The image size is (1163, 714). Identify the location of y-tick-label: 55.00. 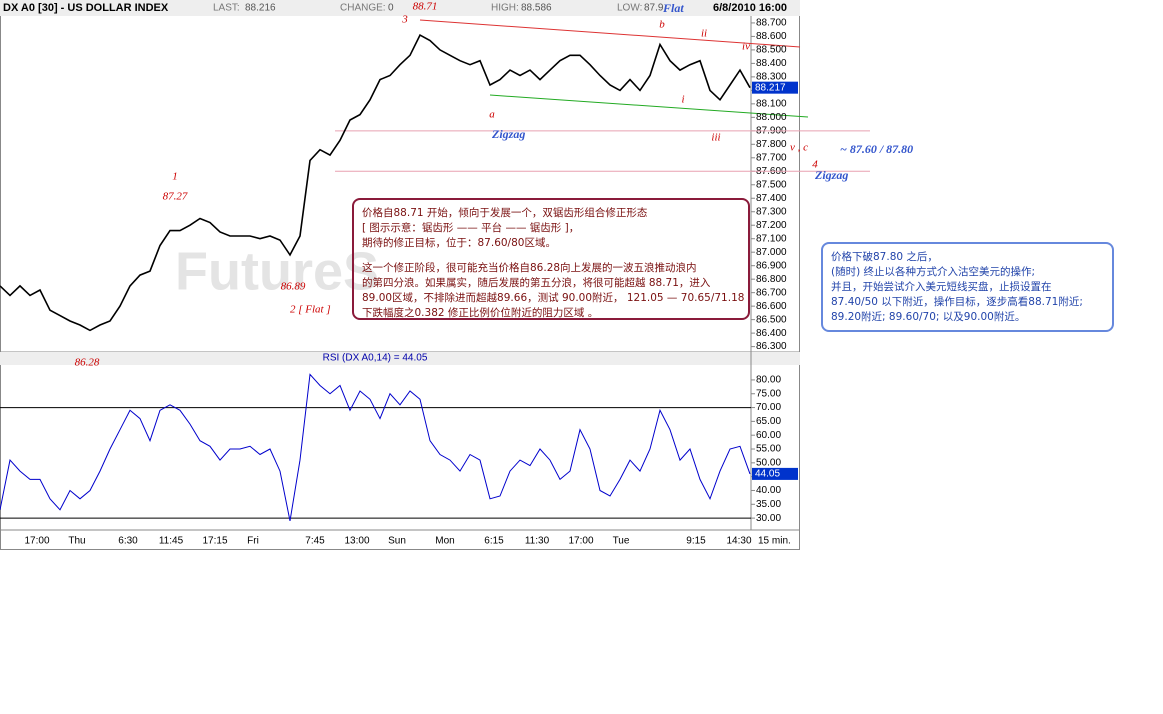
(768, 449).